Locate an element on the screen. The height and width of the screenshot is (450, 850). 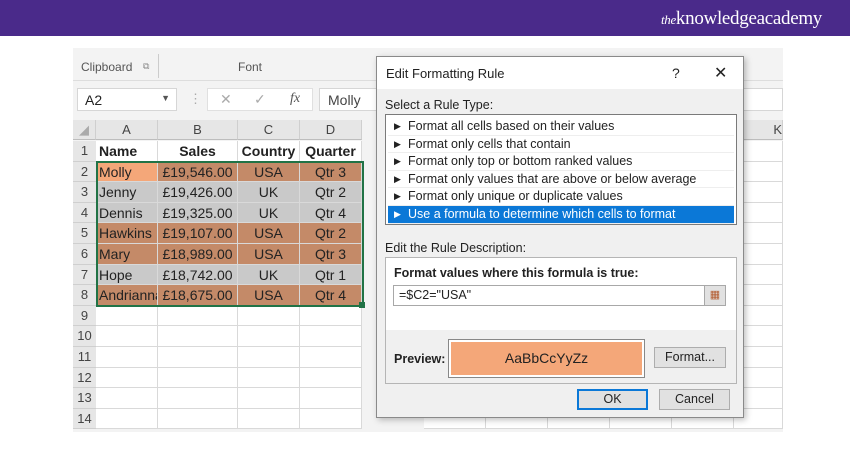
row-header-10: 10 is located at coordinates (84, 336).